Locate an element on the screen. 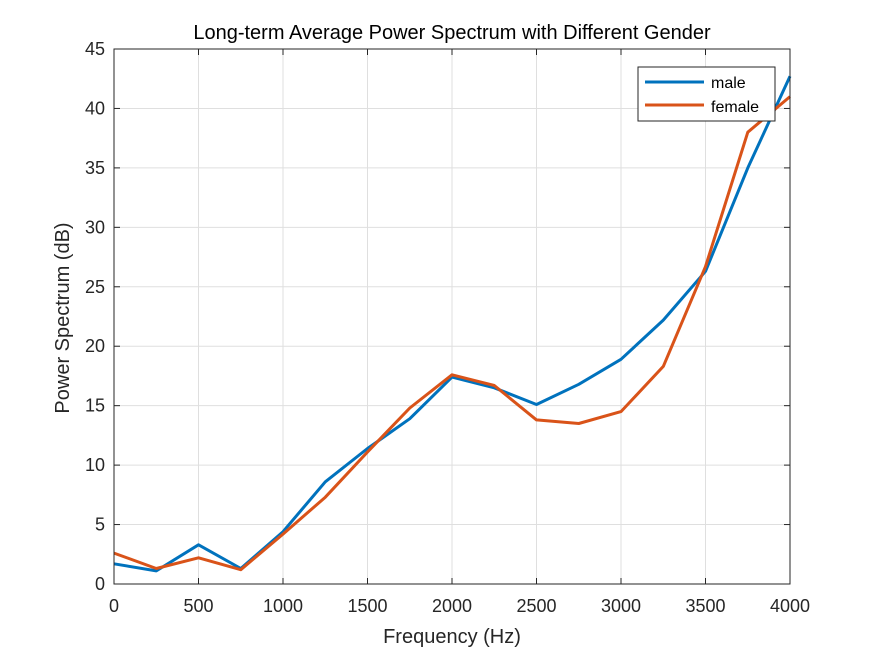 This screenshot has height=656, width=875. y-tick-label: 0 is located at coordinates (100, 584).